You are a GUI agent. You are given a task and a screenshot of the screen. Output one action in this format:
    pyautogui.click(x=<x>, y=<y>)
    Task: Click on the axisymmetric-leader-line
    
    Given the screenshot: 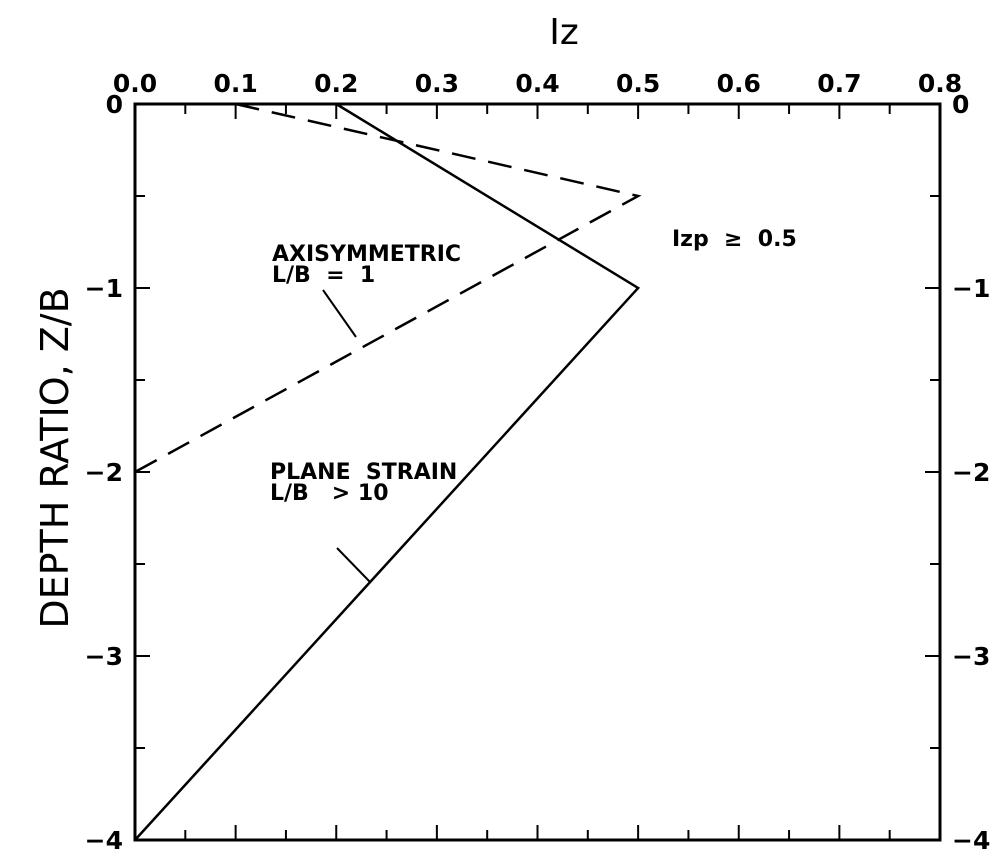 What is the action you would take?
    pyautogui.click(x=339, y=313)
    